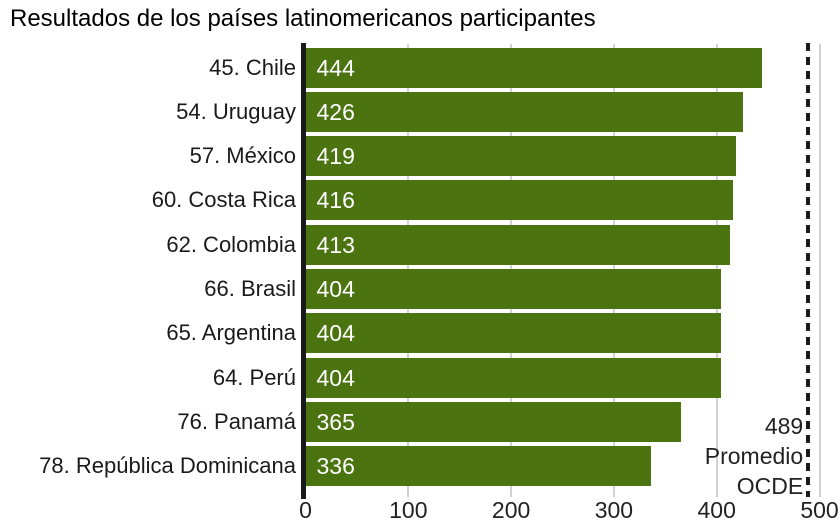  I want to click on category-label: 60. Costa Rica, so click(223, 200).